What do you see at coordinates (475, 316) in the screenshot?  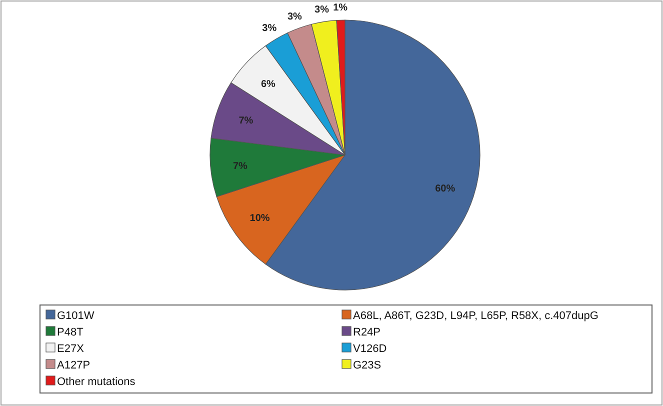 I see `legend-label: A68L, A86T, G23D, L94P, L65P, R58X, c.407dupG` at bounding box center [475, 316].